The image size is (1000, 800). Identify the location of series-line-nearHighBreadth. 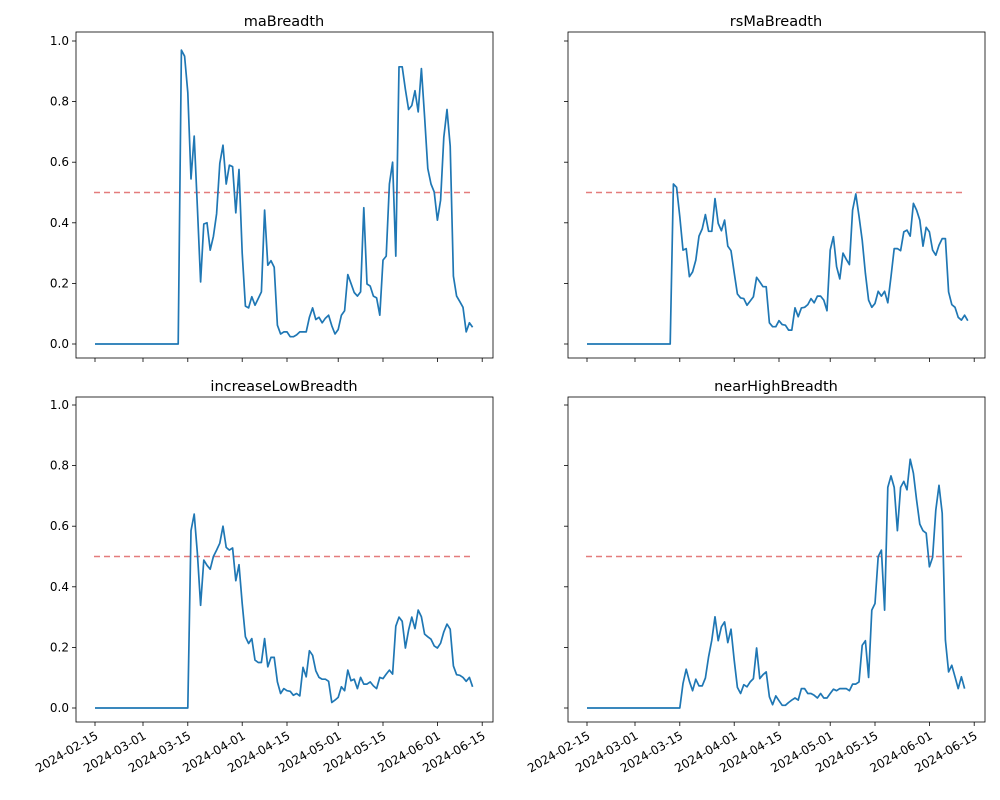
(776, 583).